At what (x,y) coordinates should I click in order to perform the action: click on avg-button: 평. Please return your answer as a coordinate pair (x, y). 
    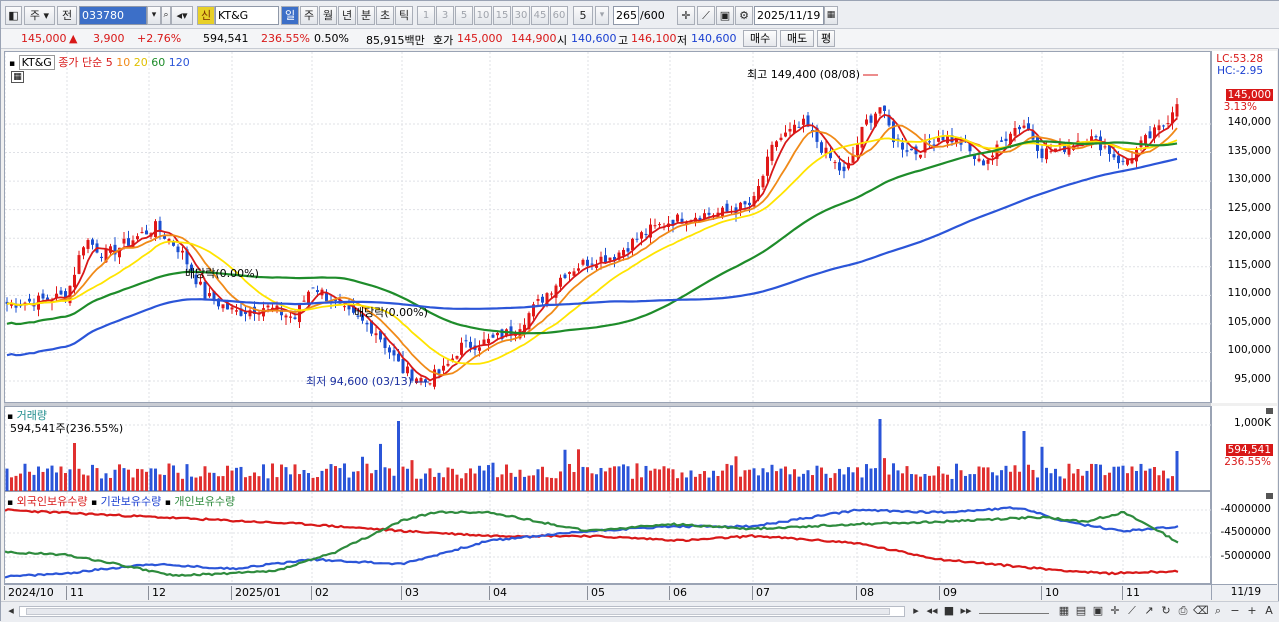
    Looking at the image, I should click on (826, 38).